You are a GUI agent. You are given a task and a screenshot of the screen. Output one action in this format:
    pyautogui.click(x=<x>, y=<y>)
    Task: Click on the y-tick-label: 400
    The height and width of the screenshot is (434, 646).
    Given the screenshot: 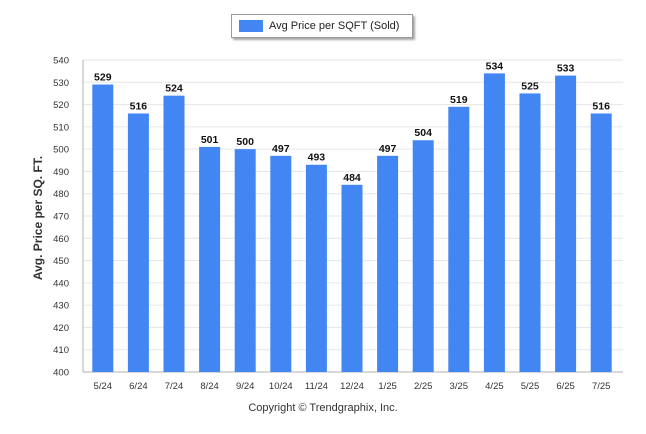 What is the action you would take?
    pyautogui.click(x=61, y=373)
    